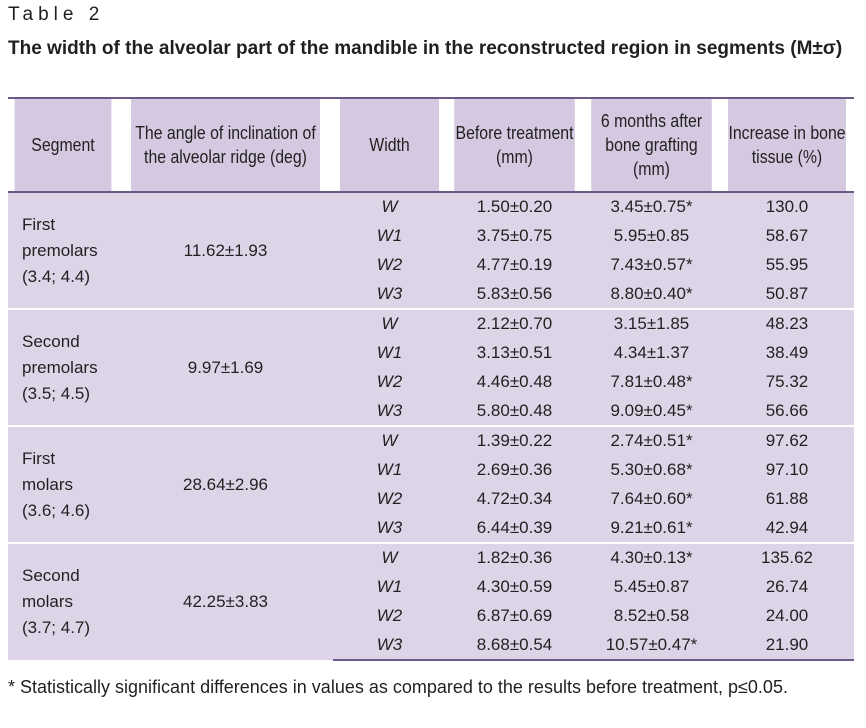 This screenshot has height=728, width=866. I want to click on segment-name: First premolars, so click(60, 237).